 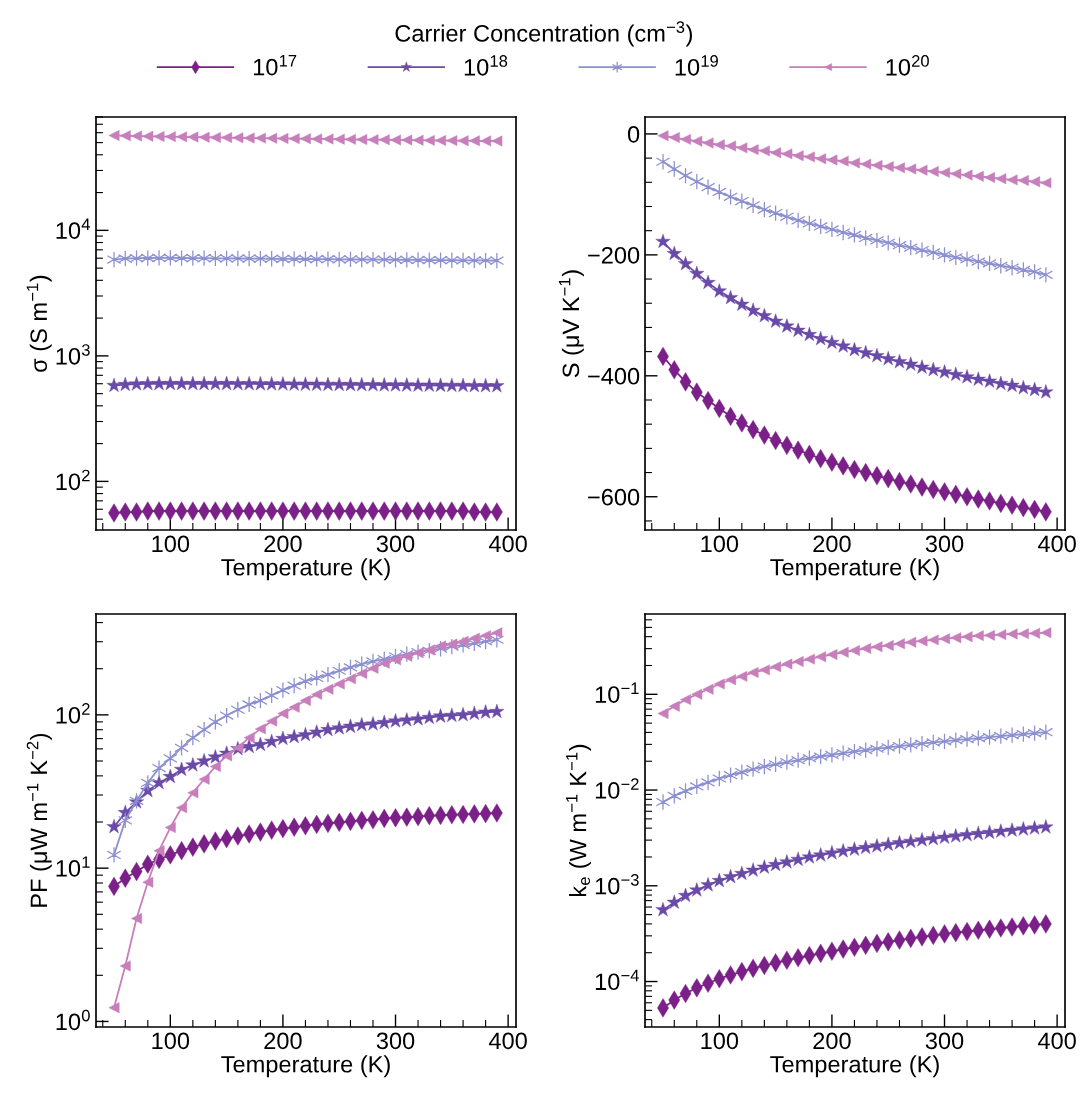 I want to click on legend-title: Carrier Concentration (cm$^{−3}$), so click(x=543, y=34).